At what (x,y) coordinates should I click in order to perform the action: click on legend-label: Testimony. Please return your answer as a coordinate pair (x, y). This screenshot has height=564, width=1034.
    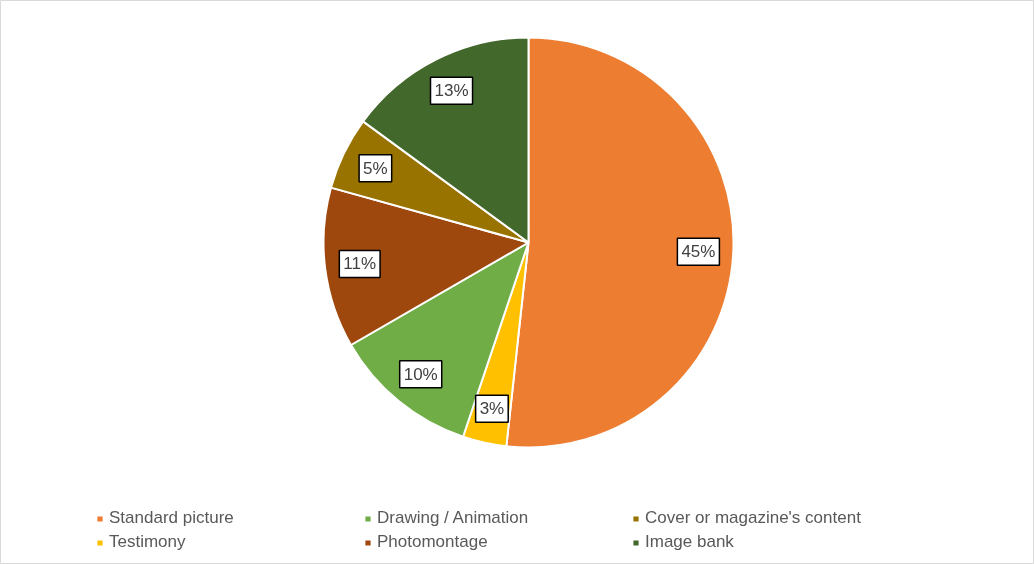
    Looking at the image, I should click on (148, 542).